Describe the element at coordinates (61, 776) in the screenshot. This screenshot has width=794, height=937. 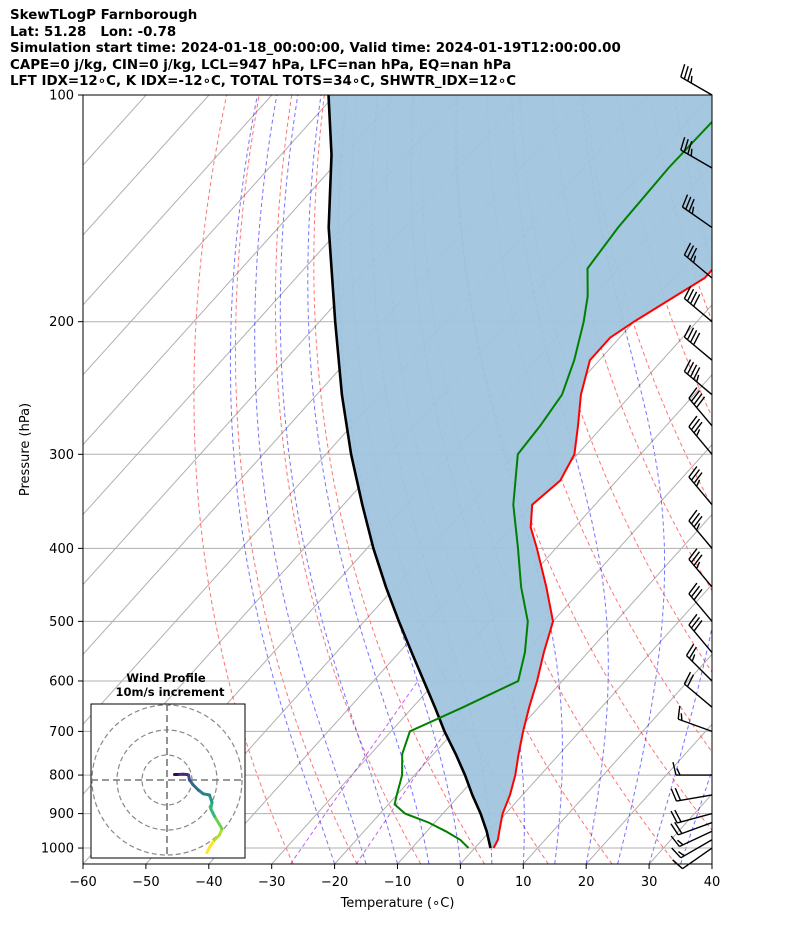
I see `y-tick-label: 800` at that location.